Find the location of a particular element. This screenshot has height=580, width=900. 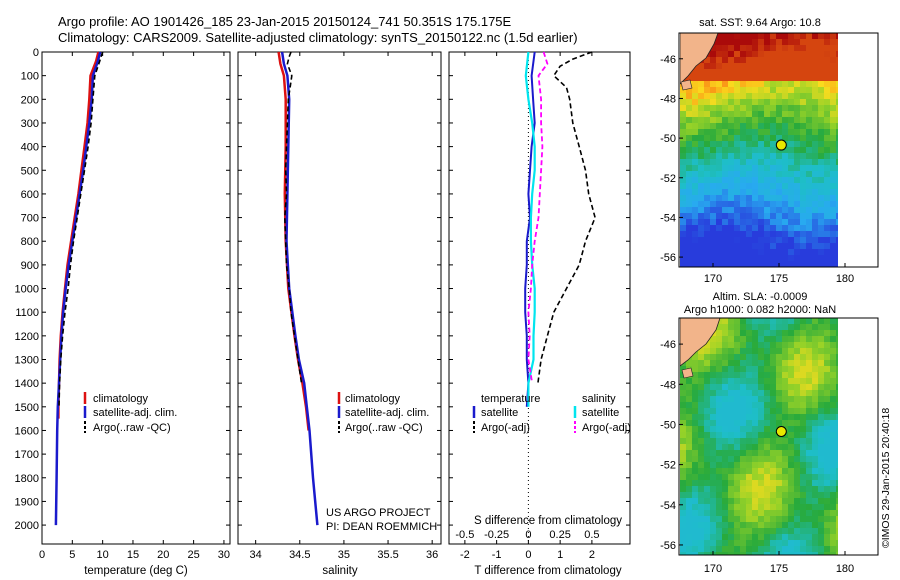

map-y-tick-label: -52 is located at coordinates (668, 179).